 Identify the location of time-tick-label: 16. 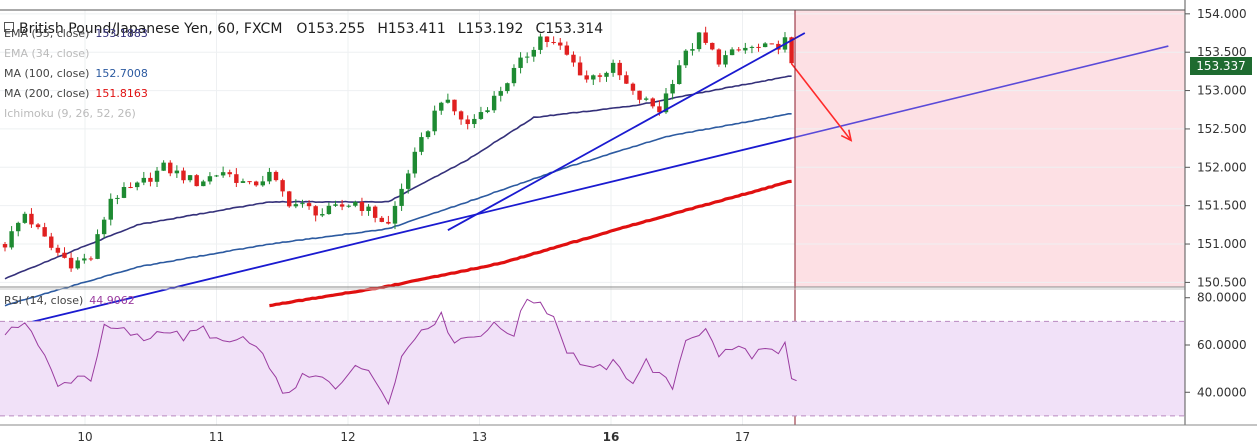
(611, 437).